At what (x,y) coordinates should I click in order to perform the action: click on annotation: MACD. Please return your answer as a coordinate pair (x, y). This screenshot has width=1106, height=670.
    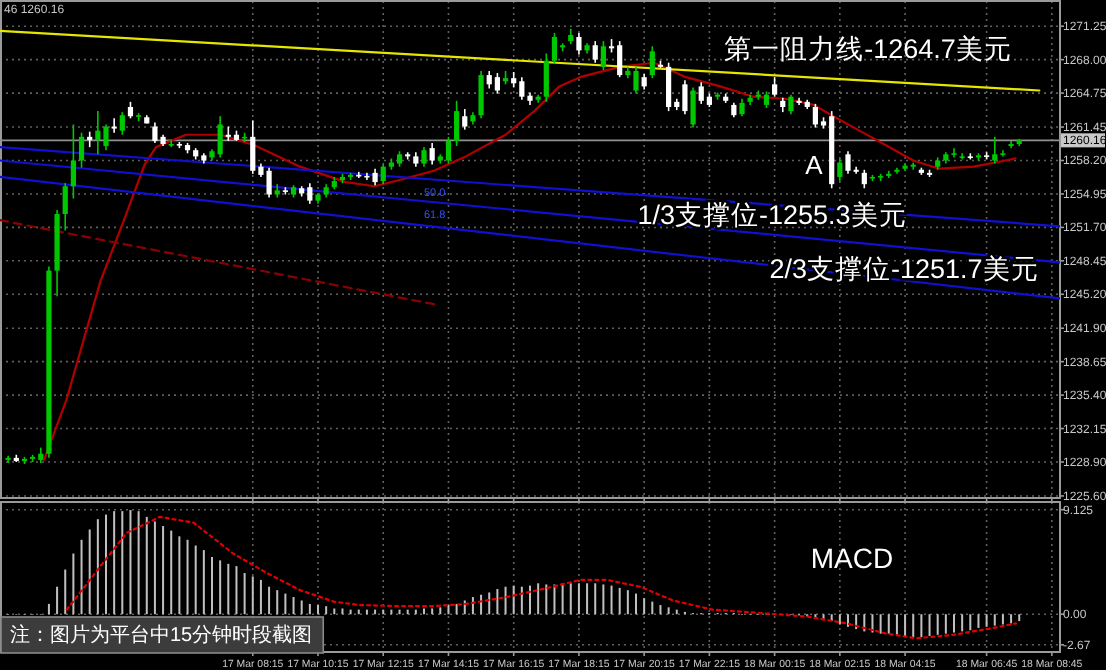
    Looking at the image, I should click on (852, 558).